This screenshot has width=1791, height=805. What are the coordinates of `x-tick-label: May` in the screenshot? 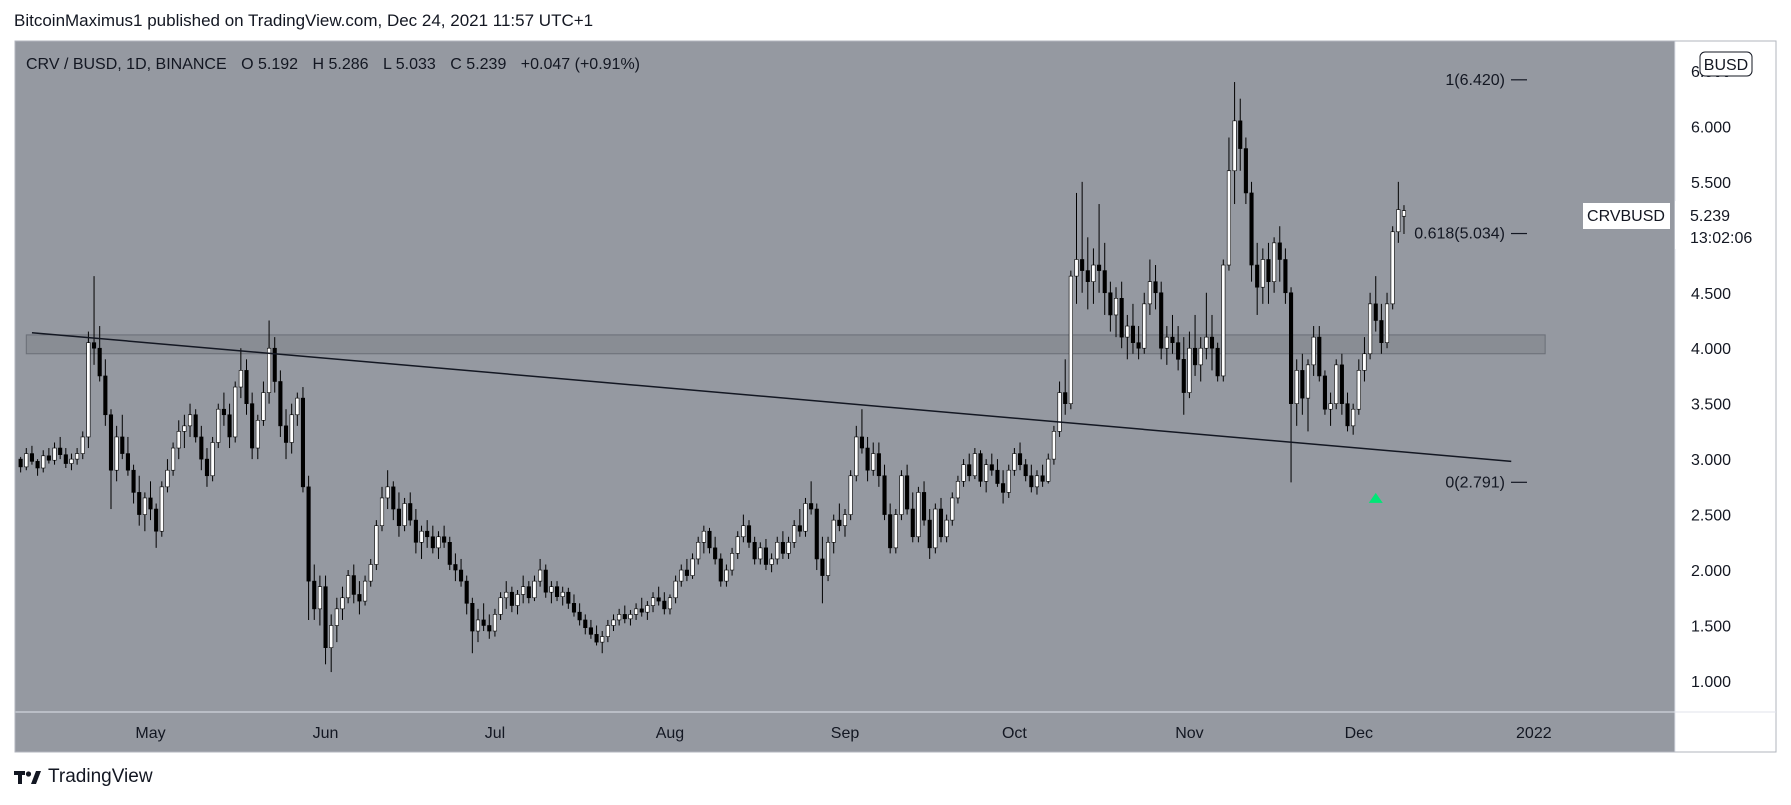 It's located at (150, 733).